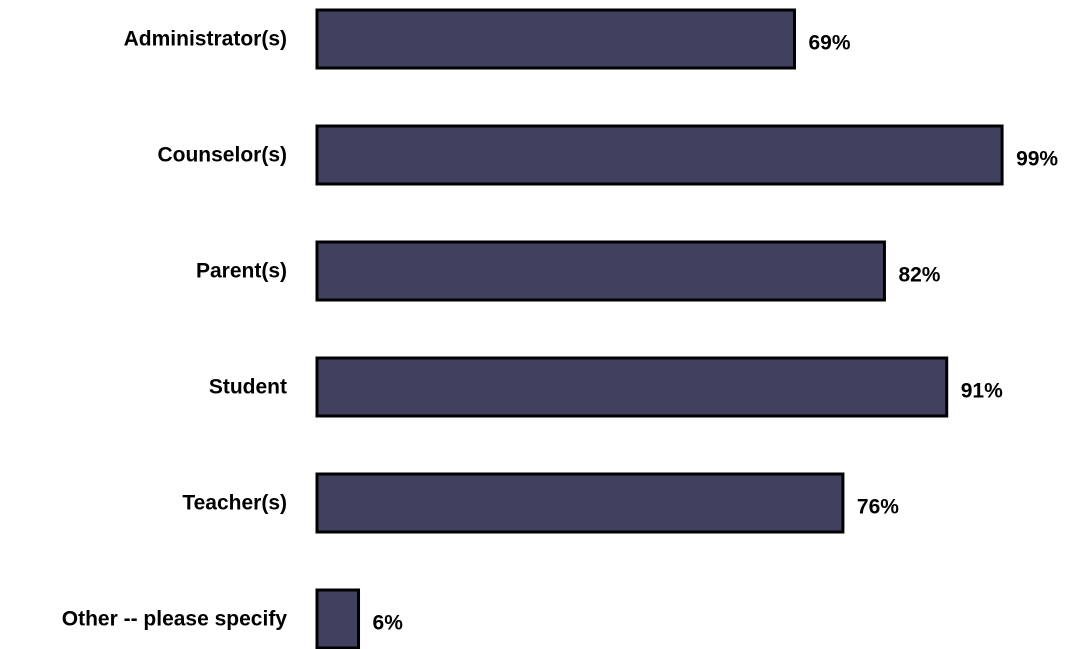 The width and height of the screenshot is (1071, 649). What do you see at coordinates (205, 39) in the screenshot?
I see `category-label: Administrator(s)` at bounding box center [205, 39].